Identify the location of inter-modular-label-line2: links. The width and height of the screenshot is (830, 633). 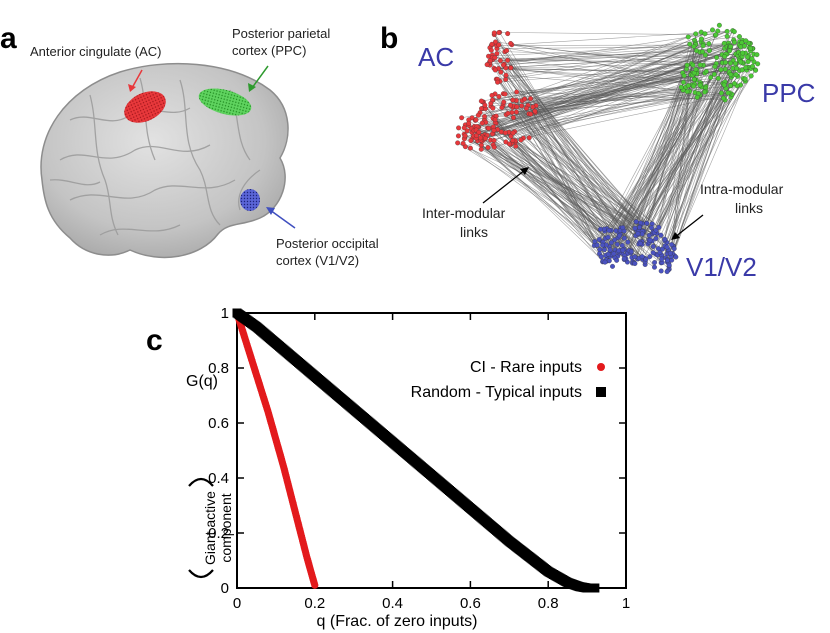
(474, 232).